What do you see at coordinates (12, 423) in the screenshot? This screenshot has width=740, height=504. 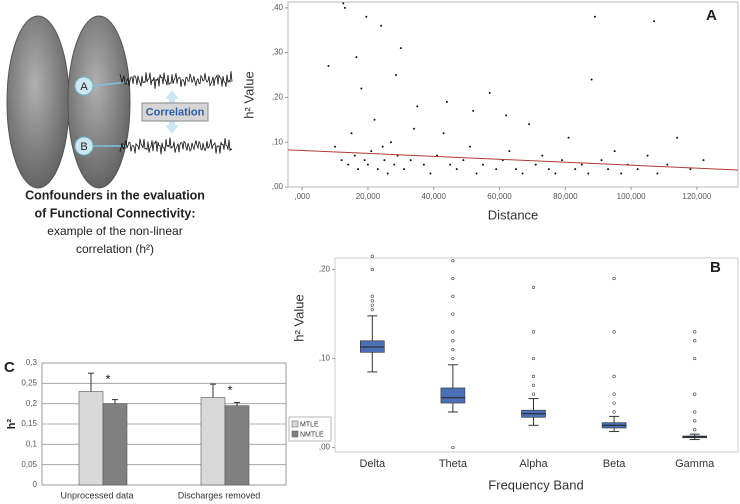 I see `y-axis-label: h²` at bounding box center [12, 423].